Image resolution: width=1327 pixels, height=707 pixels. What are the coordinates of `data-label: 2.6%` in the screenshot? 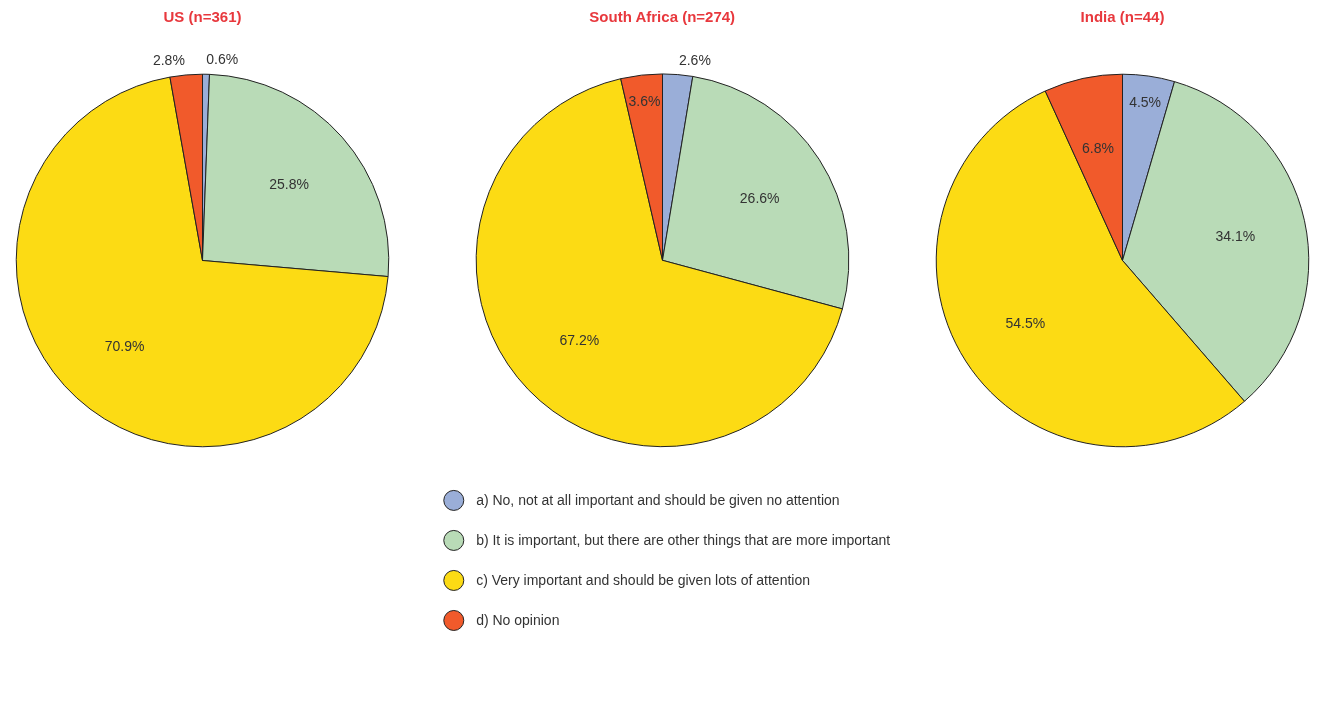 It's located at (694, 59).